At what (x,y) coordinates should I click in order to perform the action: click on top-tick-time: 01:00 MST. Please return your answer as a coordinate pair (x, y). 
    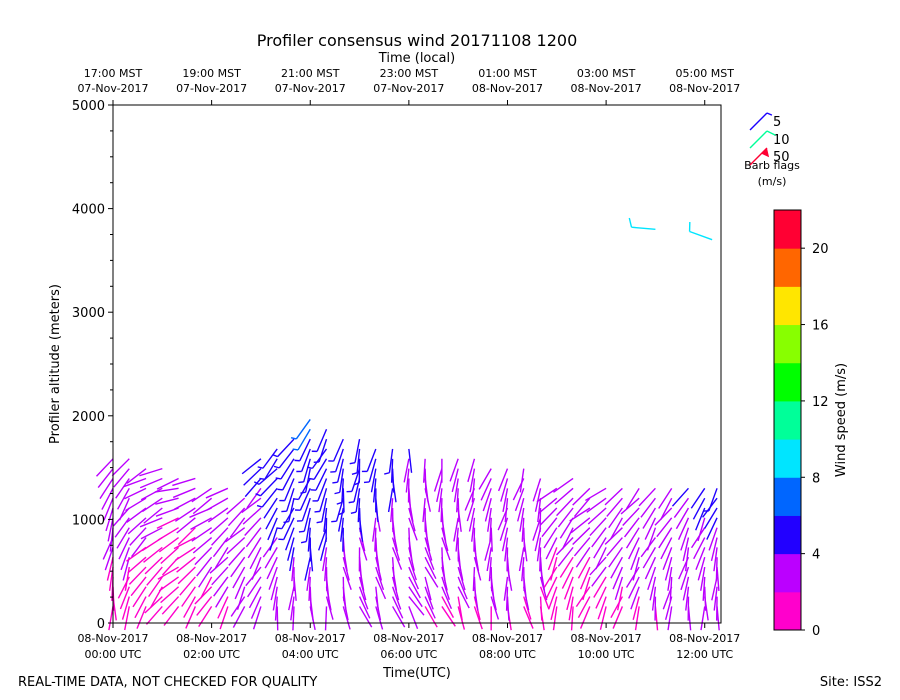
    Looking at the image, I should click on (507, 73).